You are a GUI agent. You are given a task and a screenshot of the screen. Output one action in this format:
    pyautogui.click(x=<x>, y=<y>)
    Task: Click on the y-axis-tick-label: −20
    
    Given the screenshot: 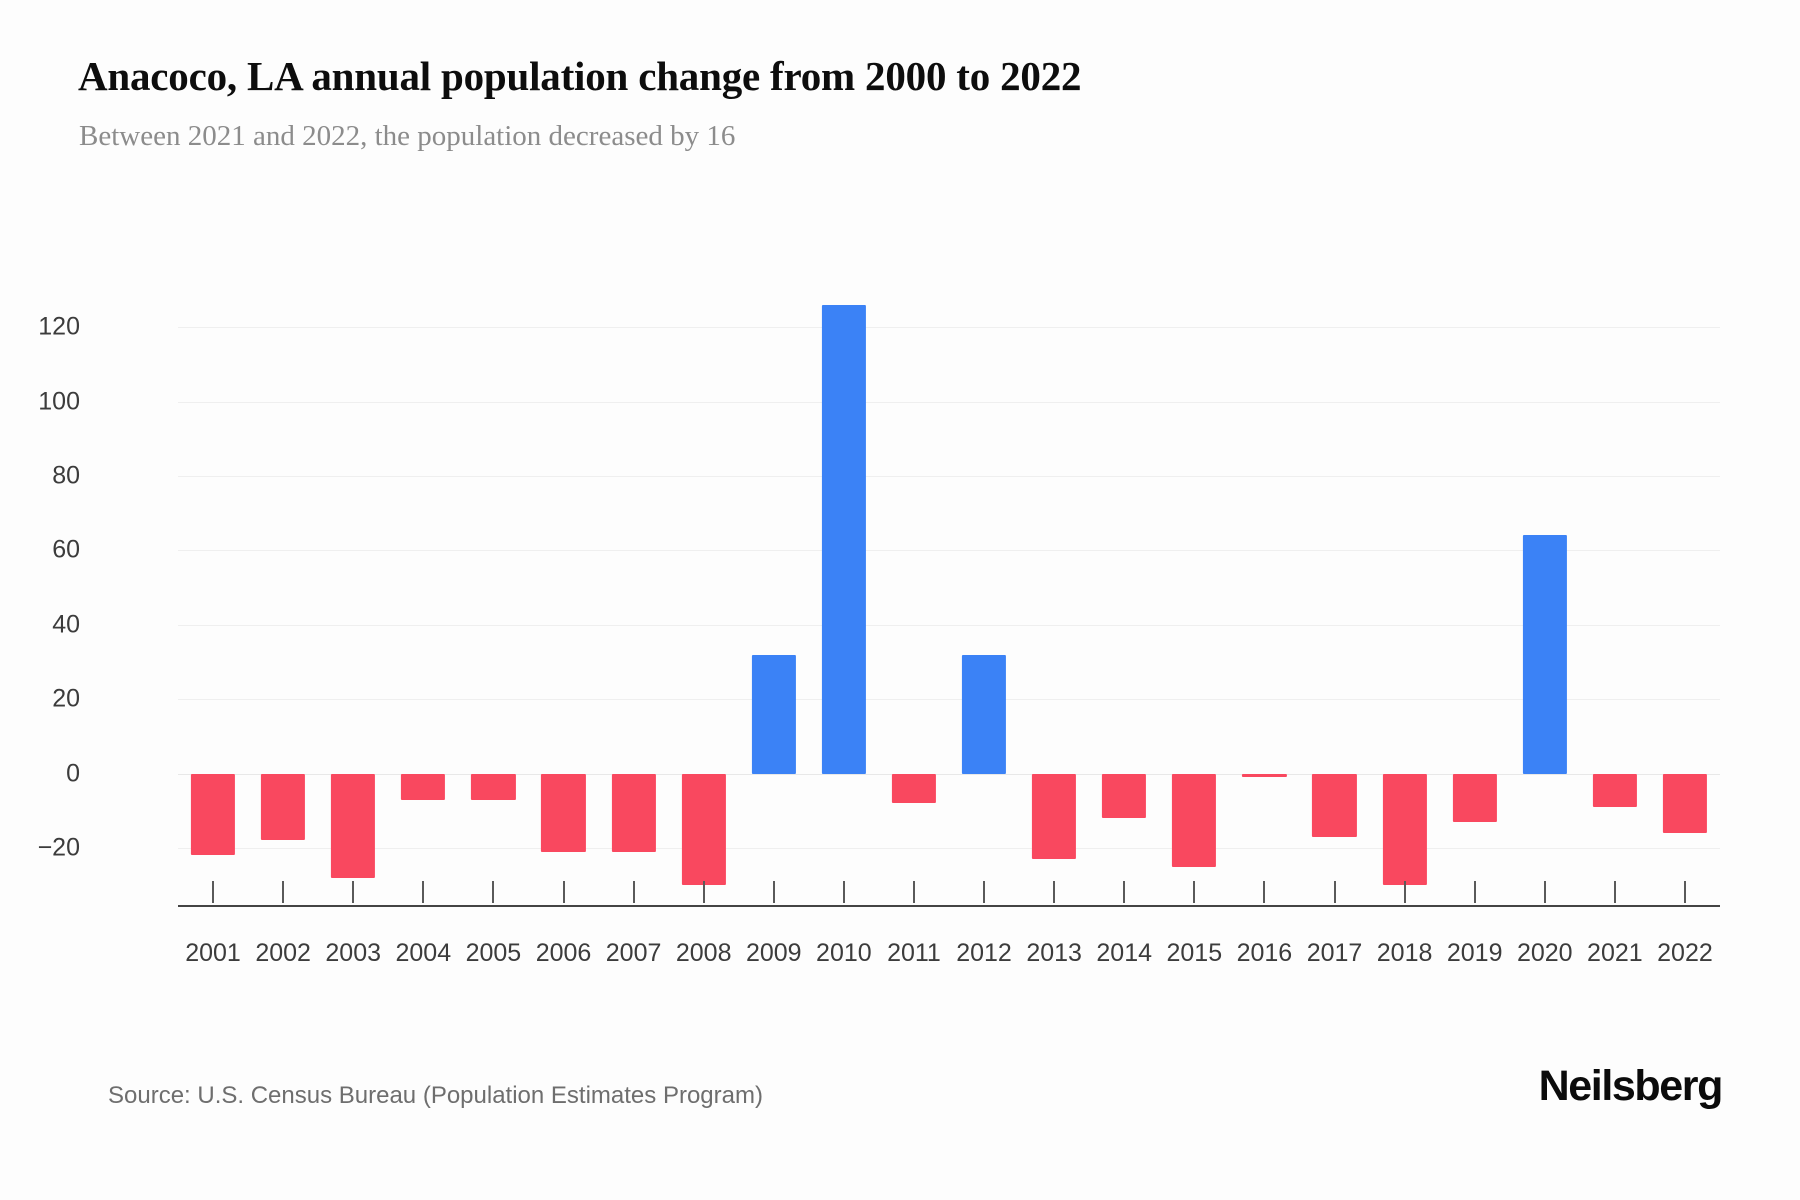 What is the action you would take?
    pyautogui.click(x=58, y=847)
    